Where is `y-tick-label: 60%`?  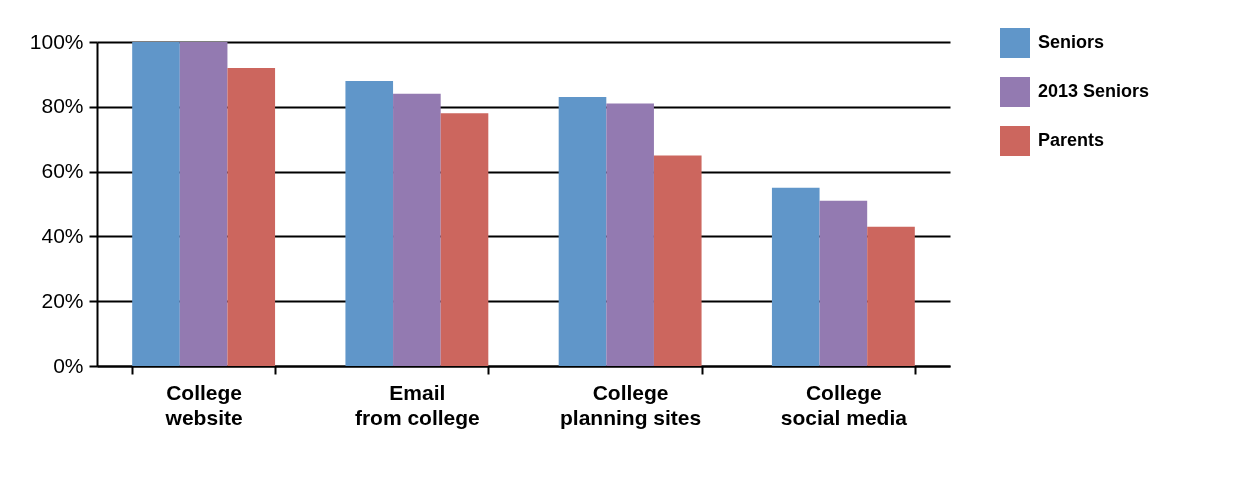
y-tick-label: 60% is located at coordinates (62, 171).